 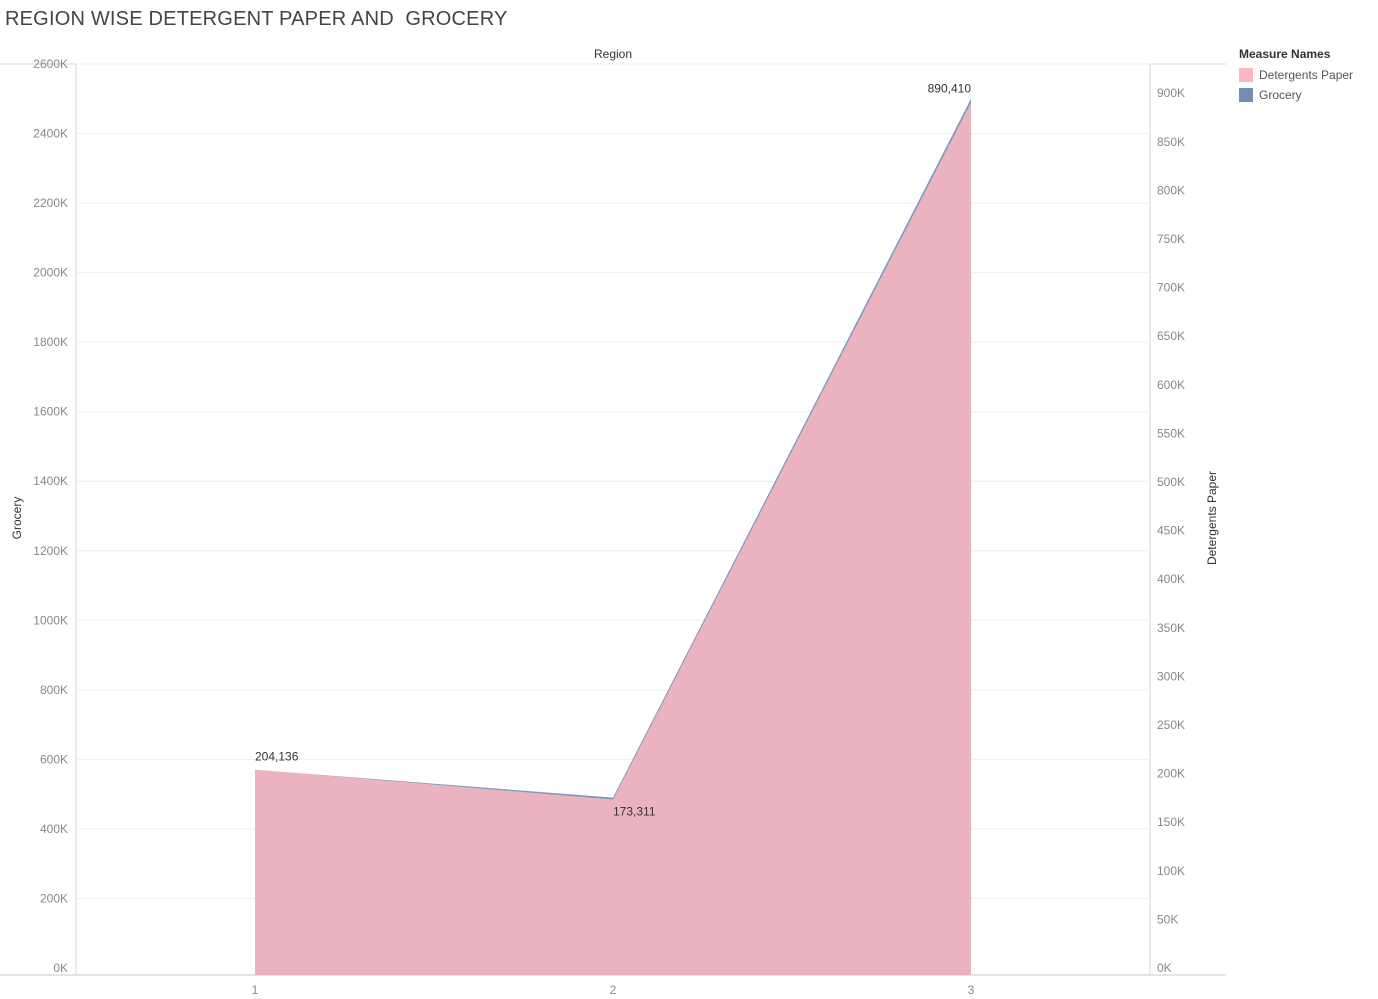 What do you see at coordinates (17, 518) in the screenshot?
I see `y-left-axis-title: Grocery` at bounding box center [17, 518].